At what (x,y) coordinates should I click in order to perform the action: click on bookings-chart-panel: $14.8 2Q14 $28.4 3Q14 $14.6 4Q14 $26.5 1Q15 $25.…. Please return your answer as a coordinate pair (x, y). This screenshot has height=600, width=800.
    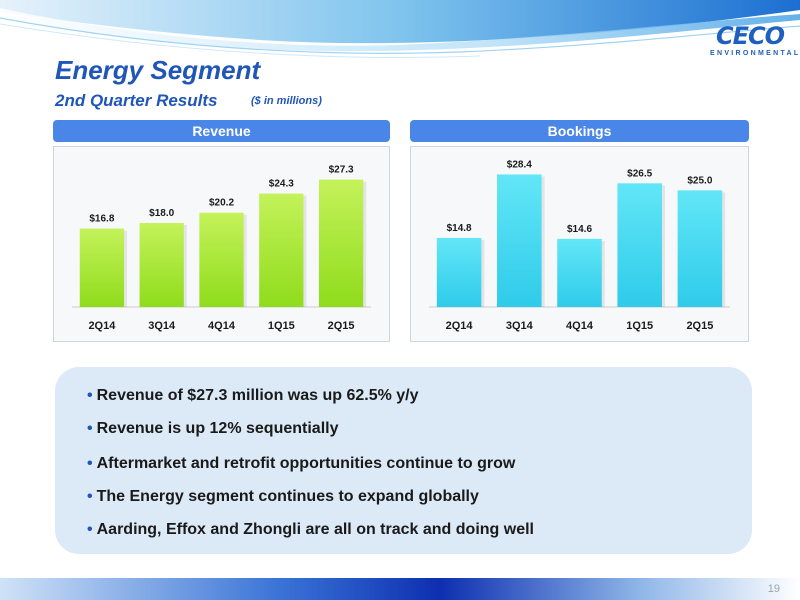
    Looking at the image, I should click on (579, 244).